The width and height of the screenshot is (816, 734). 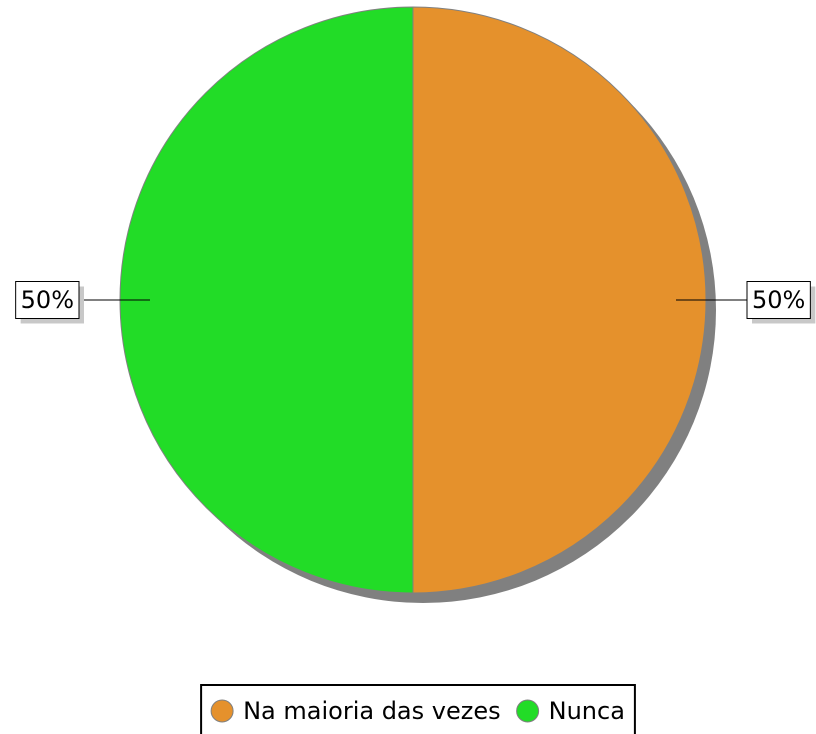 I want to click on legend-label: Na maioria das vezes, so click(x=372, y=711).